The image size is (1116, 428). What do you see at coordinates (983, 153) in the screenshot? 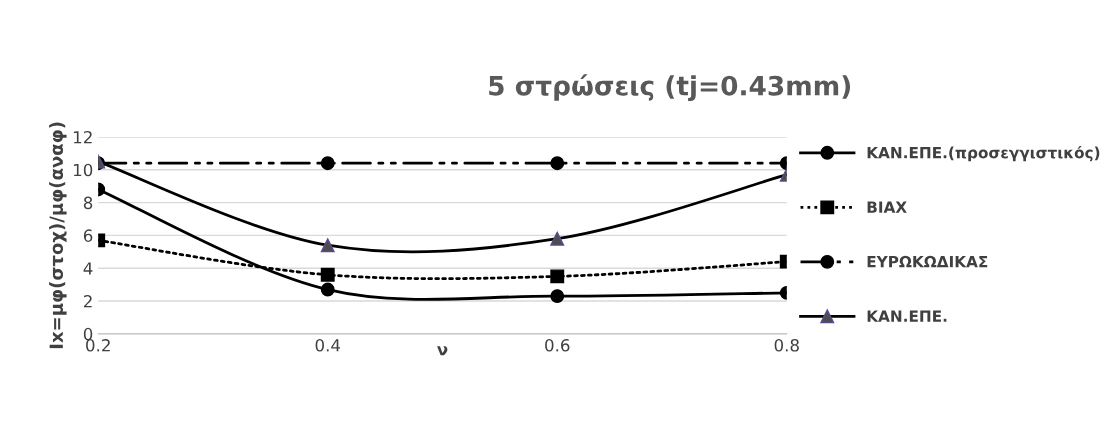
I see `legend-label: ΚΑΝ.ΕΠΕ.(προσεγγιστικός)` at bounding box center [983, 153].